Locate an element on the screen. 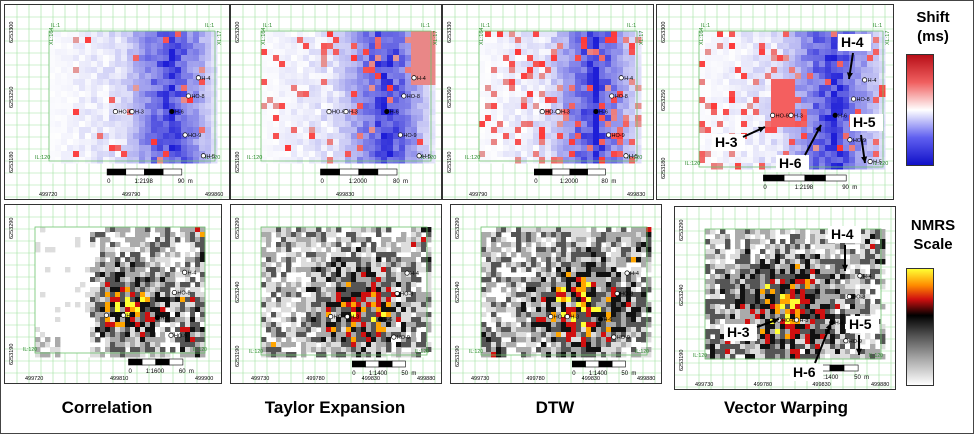  y-tick-label: 6253200 is located at coordinates (238, 32).